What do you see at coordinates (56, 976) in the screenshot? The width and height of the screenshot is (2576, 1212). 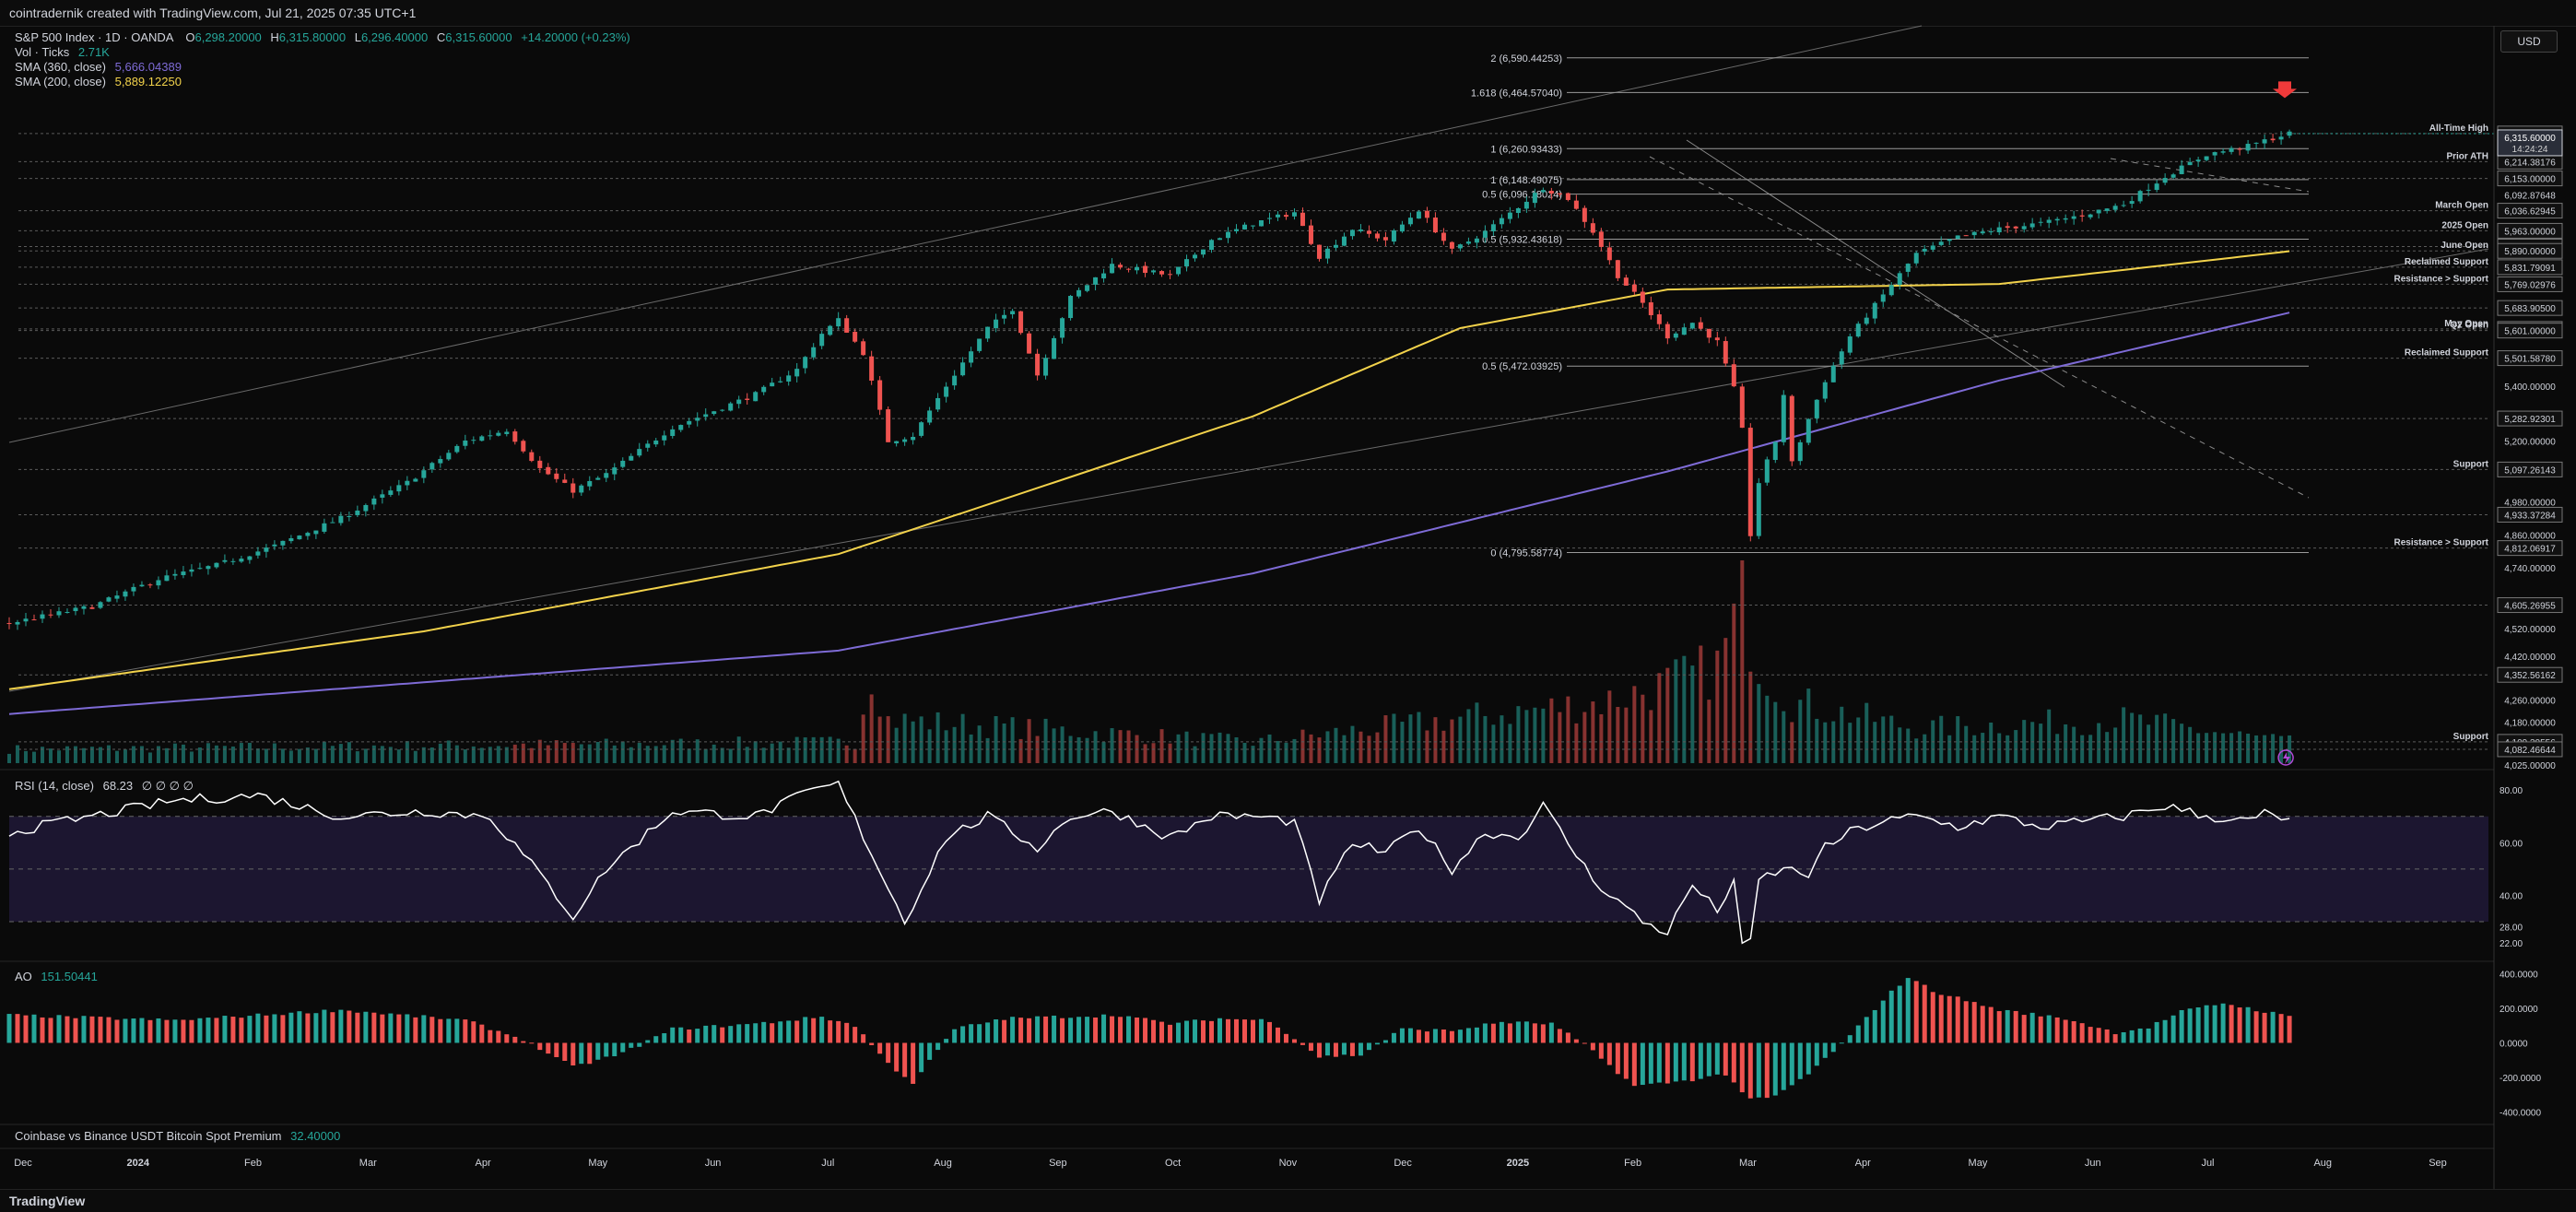 I see `ao-legend: AO 151.50441` at bounding box center [56, 976].